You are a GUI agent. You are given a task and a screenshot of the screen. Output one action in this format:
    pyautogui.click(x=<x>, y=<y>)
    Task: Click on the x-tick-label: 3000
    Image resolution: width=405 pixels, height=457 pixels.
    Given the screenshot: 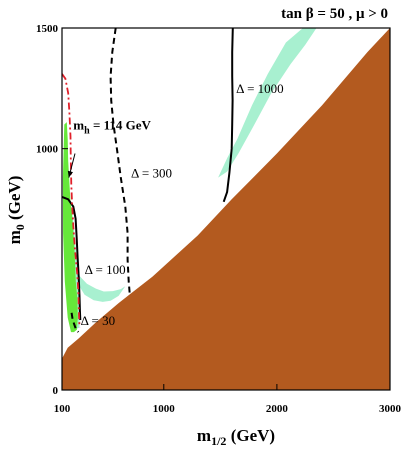 What is the action you would take?
    pyautogui.click(x=390, y=409)
    